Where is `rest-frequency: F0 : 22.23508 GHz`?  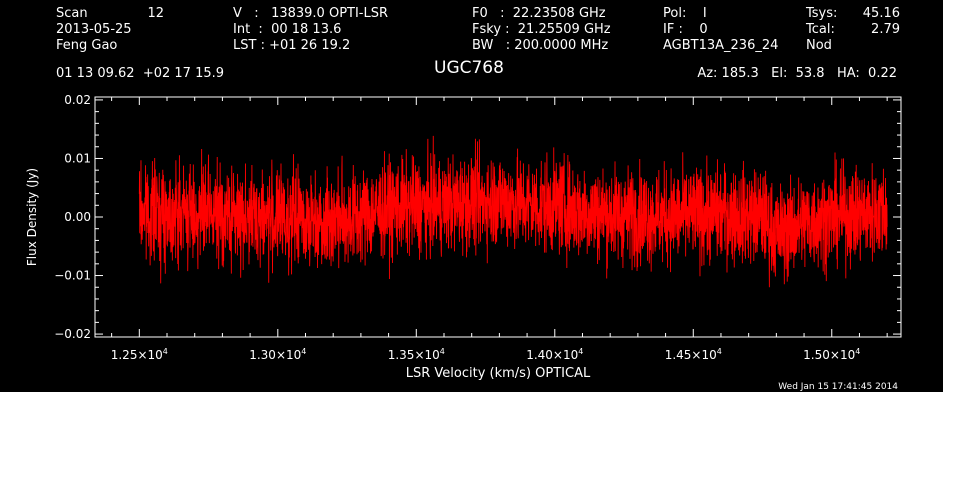 rest-frequency: F0 : 22.23508 GHz is located at coordinates (539, 13).